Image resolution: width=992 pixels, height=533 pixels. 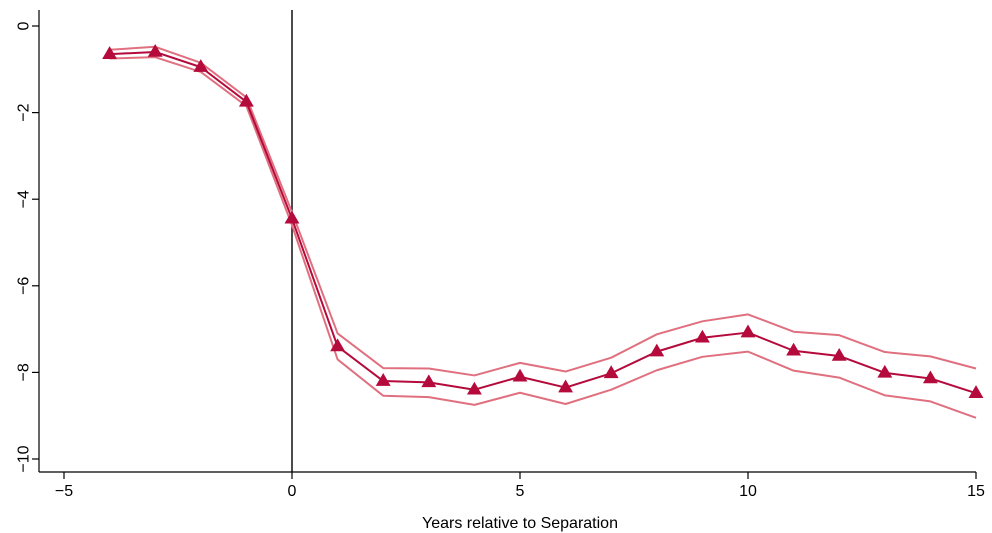 I want to click on y-tick-label: −8, so click(x=24, y=372).